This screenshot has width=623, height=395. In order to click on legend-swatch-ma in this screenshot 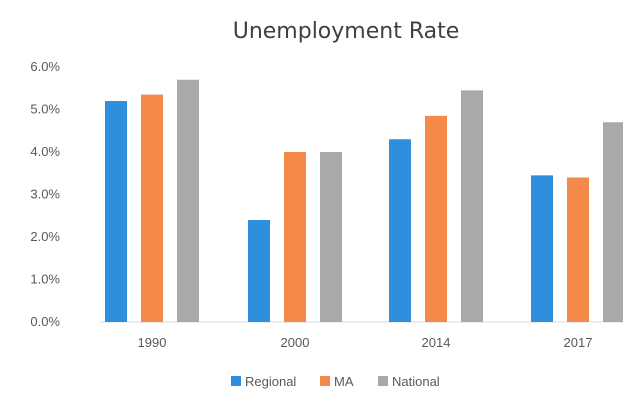, I will do `click(325, 381)`.